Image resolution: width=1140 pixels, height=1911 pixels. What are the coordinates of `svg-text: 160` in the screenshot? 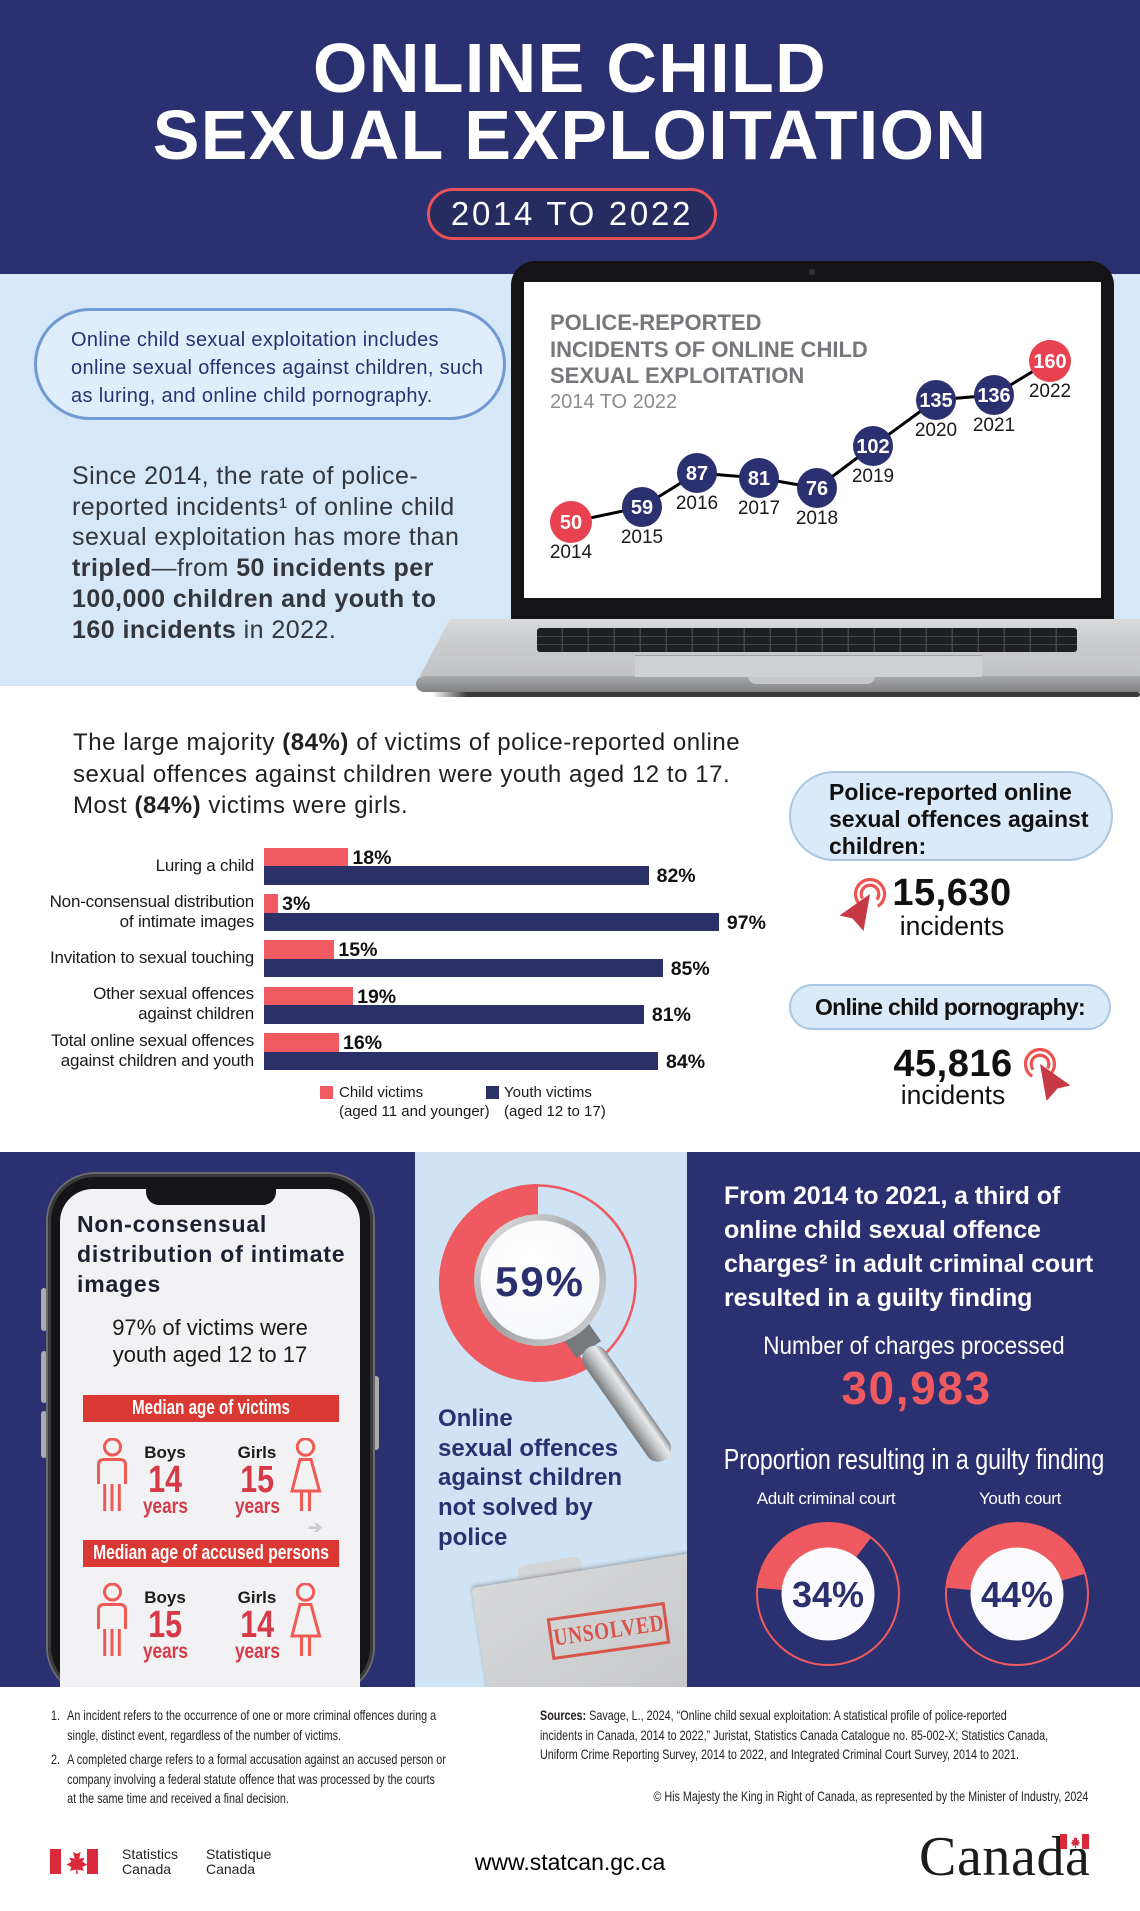 It's located at (1049, 362).